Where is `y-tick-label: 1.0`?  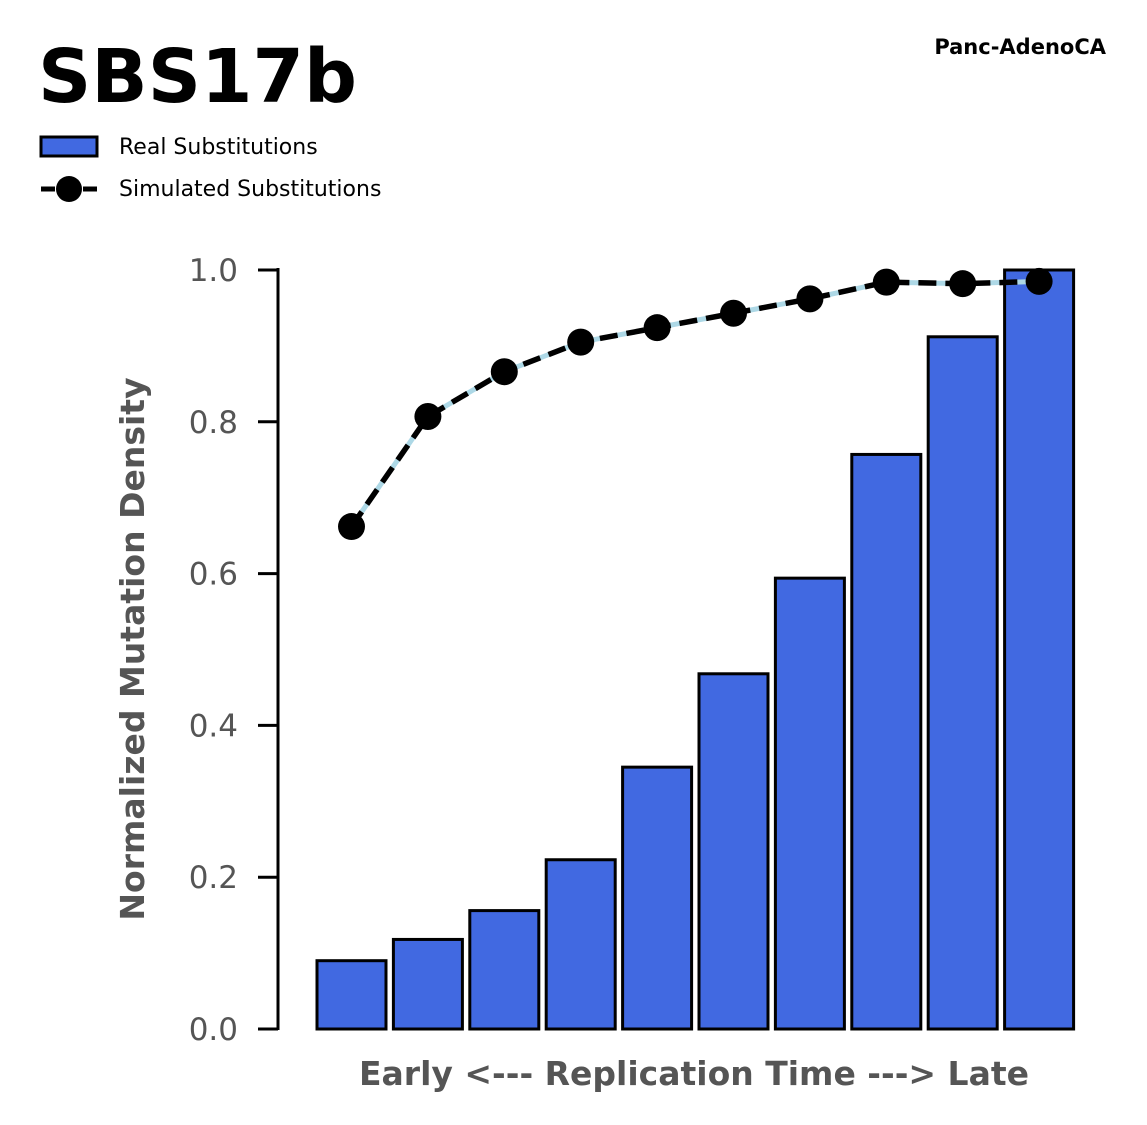
y-tick-label: 1.0 is located at coordinates (213, 271).